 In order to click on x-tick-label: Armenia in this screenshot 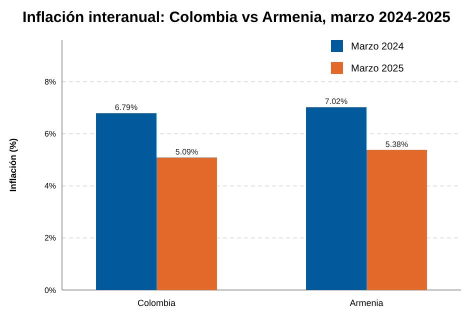, I will do `click(367, 303)`.